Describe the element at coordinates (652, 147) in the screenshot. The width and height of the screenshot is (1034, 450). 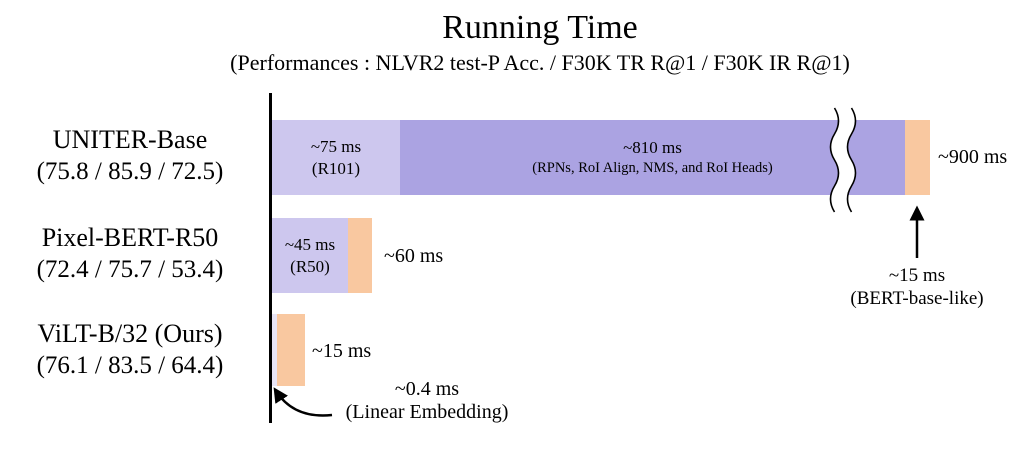
I see `segment-time-label: ~810 ms` at that location.